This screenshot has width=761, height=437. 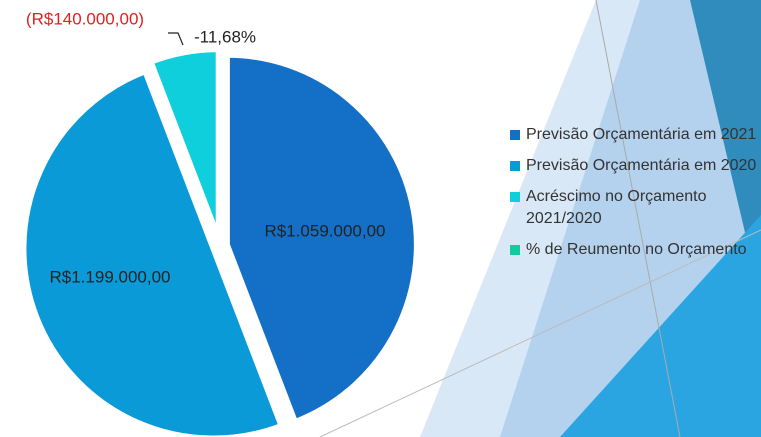 I want to click on legend-label: Previsão Orçamentária em 2020, so click(x=641, y=165).